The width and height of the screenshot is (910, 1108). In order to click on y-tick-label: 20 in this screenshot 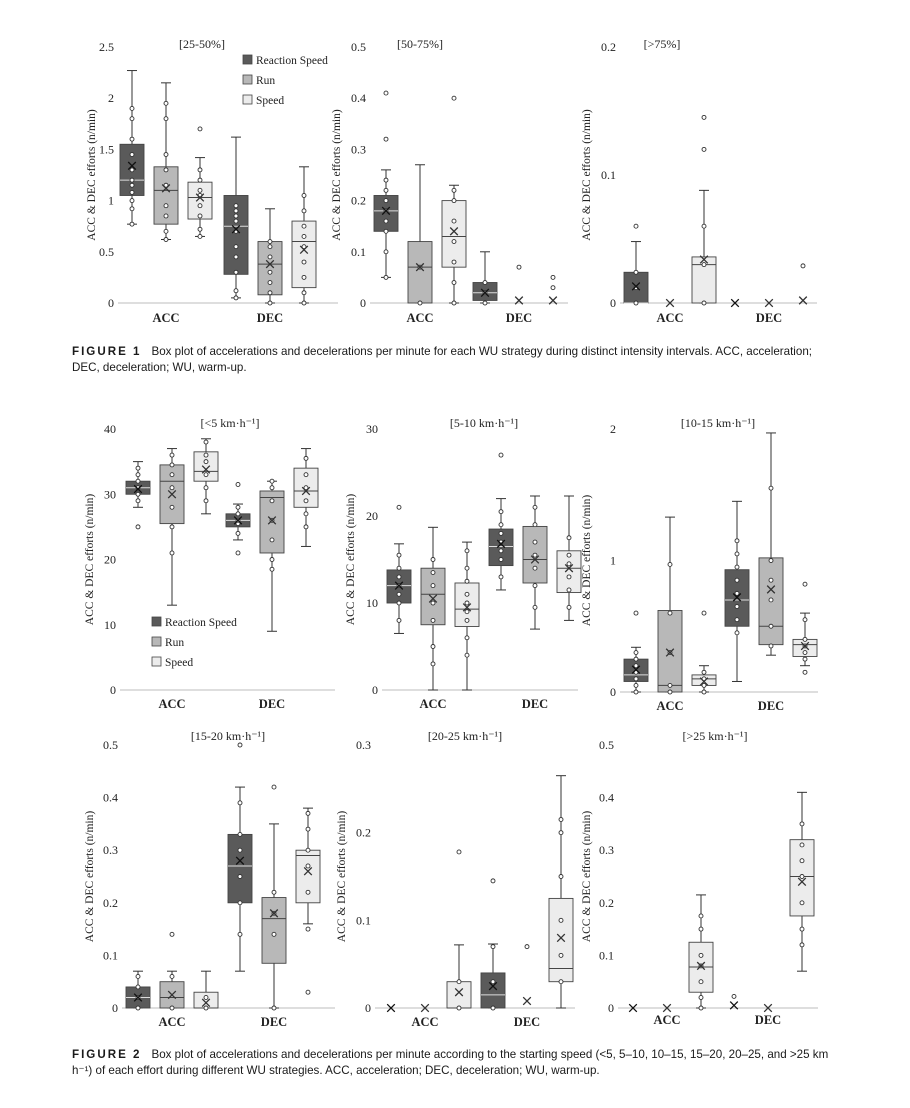, I will do `click(110, 560)`.